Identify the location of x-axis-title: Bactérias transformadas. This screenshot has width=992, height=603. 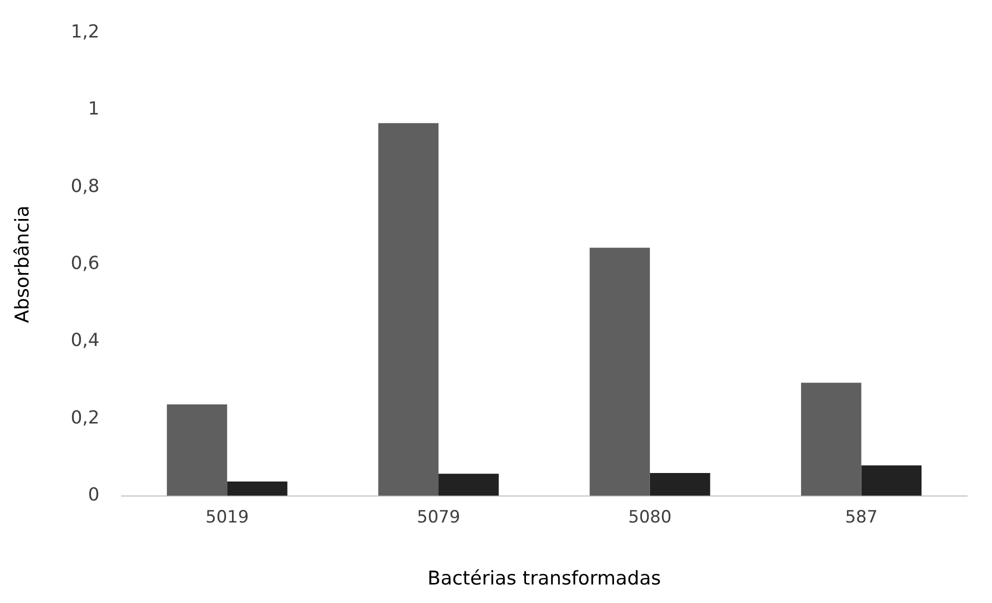
(544, 579).